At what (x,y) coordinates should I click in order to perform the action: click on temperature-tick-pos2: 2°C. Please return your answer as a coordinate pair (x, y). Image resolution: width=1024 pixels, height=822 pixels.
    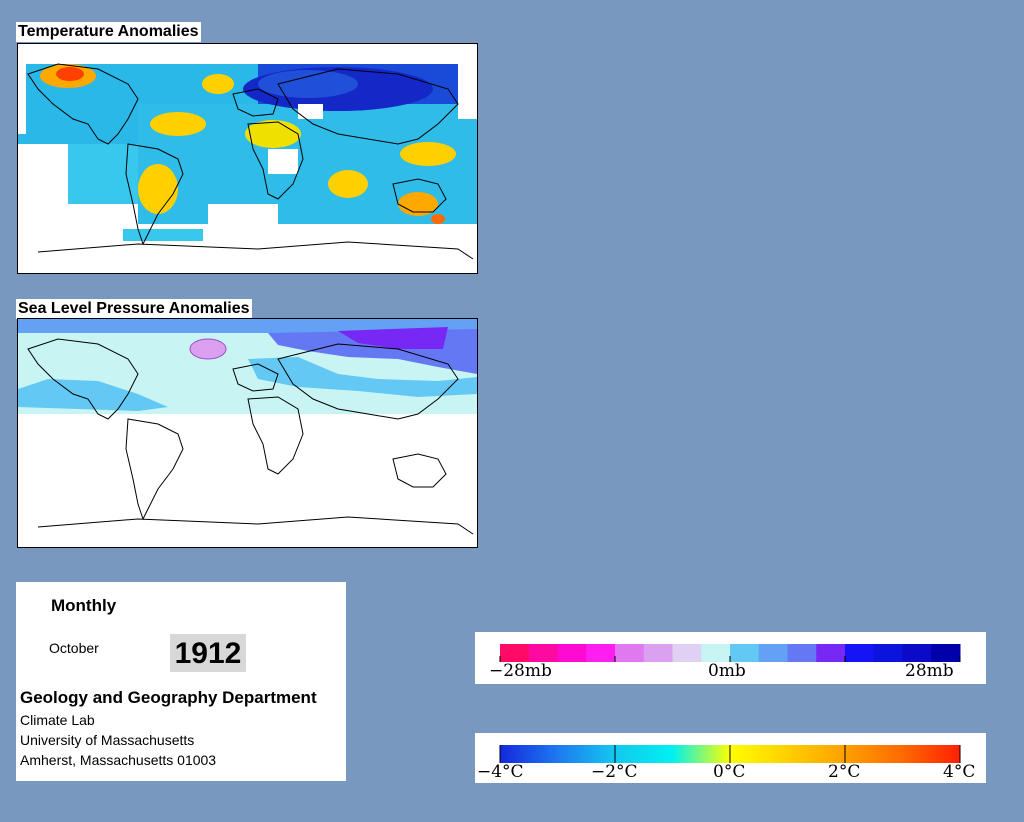
    Looking at the image, I should click on (844, 772).